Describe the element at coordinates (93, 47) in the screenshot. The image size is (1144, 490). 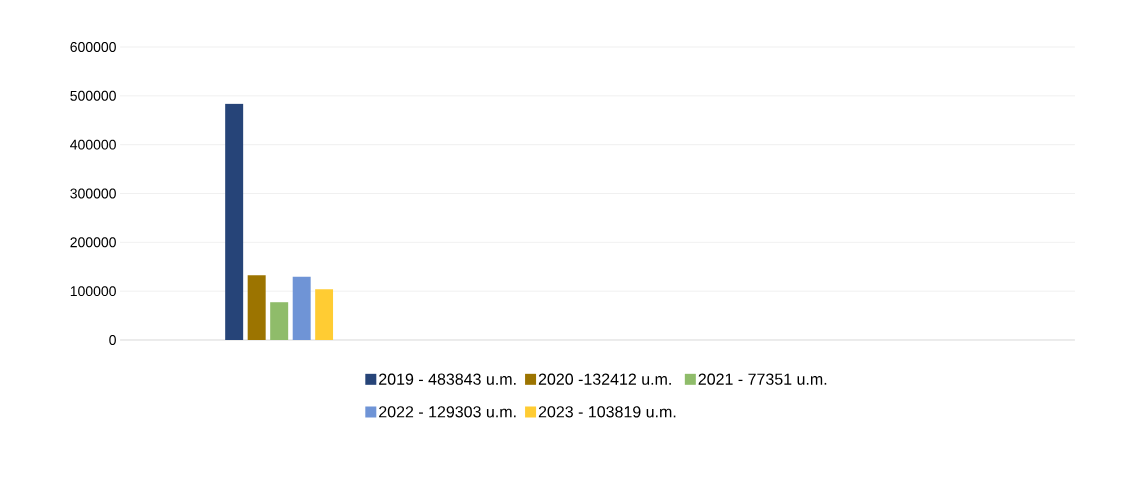
I see `y-tick-label: 600000` at that location.